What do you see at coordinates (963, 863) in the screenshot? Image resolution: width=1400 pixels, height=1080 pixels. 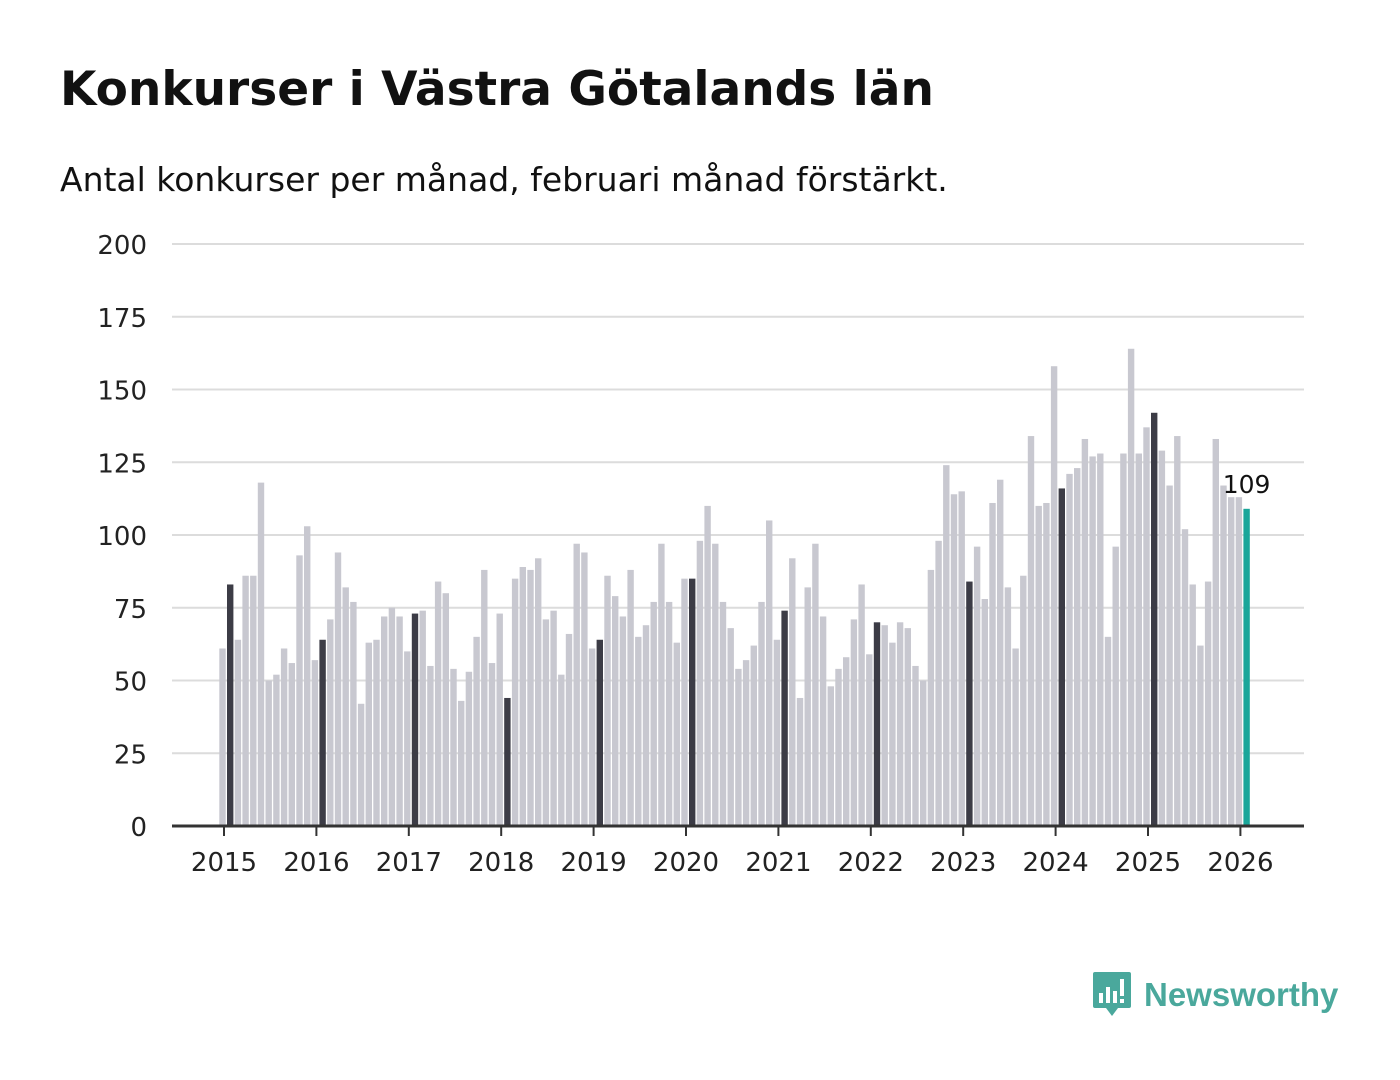 I see `x-tick-label: 2023` at bounding box center [963, 863].